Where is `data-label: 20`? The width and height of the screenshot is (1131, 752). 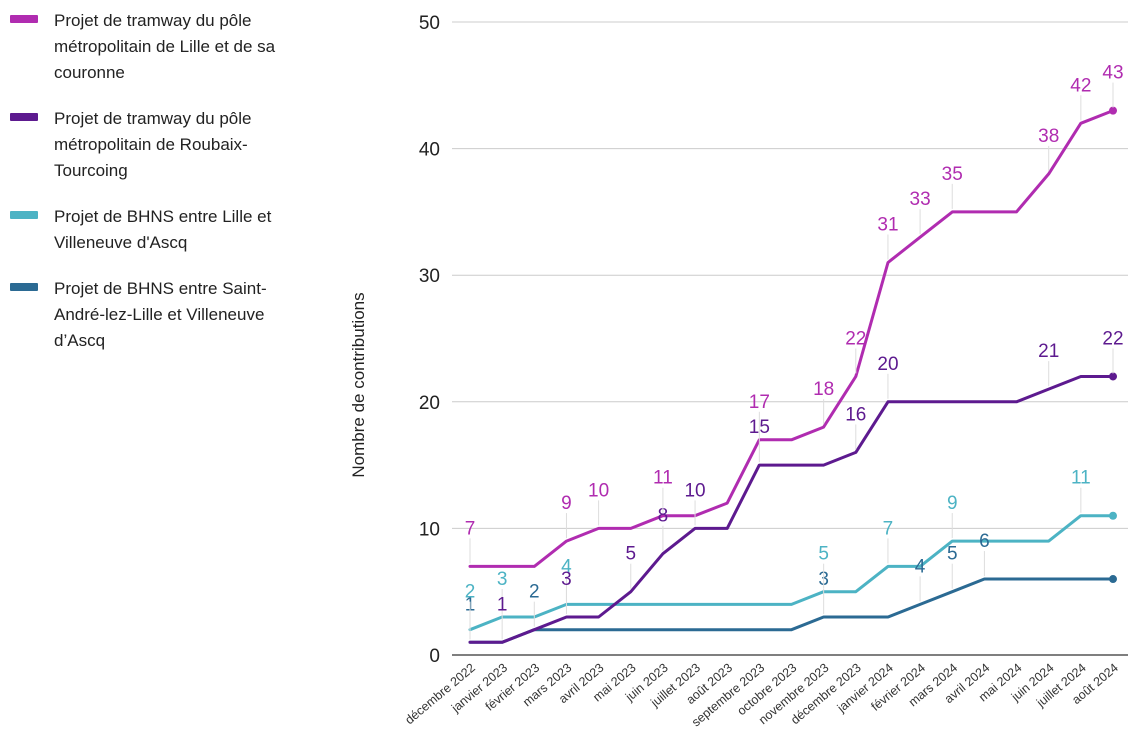 data-label: 20 is located at coordinates (887, 364).